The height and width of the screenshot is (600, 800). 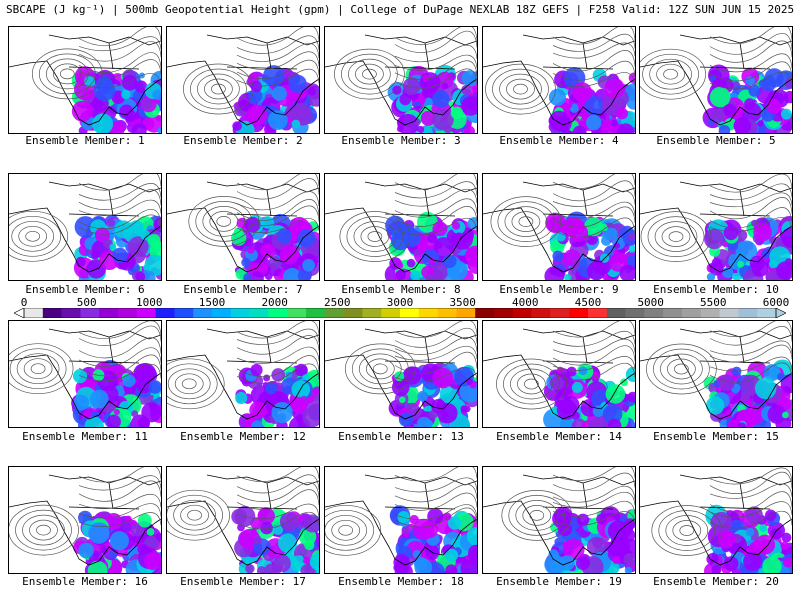 I want to click on colorbar-tick-label: 2500, so click(x=337, y=302).